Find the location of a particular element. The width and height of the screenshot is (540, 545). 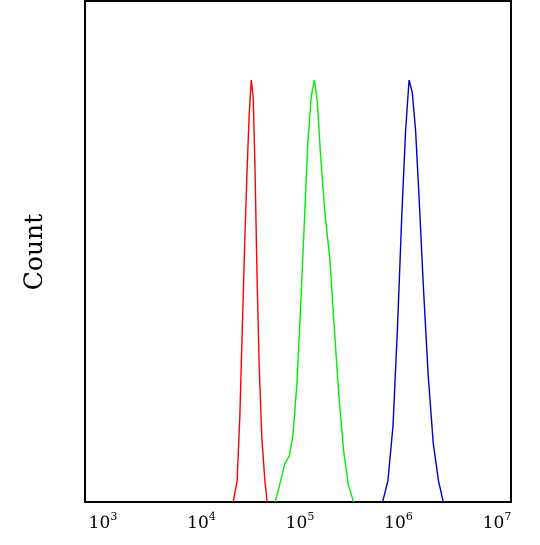

x-tick-exponent: 4 is located at coordinates (212, 516).